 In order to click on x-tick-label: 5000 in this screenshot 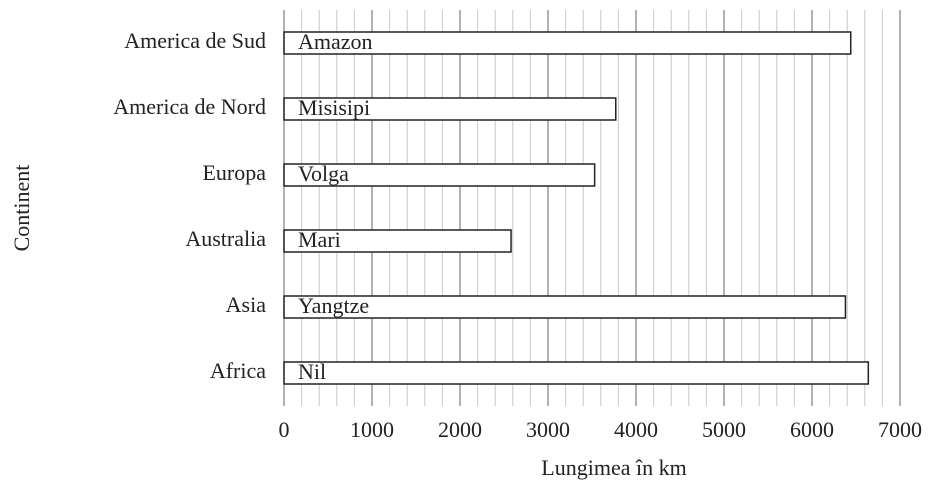, I will do `click(724, 429)`.